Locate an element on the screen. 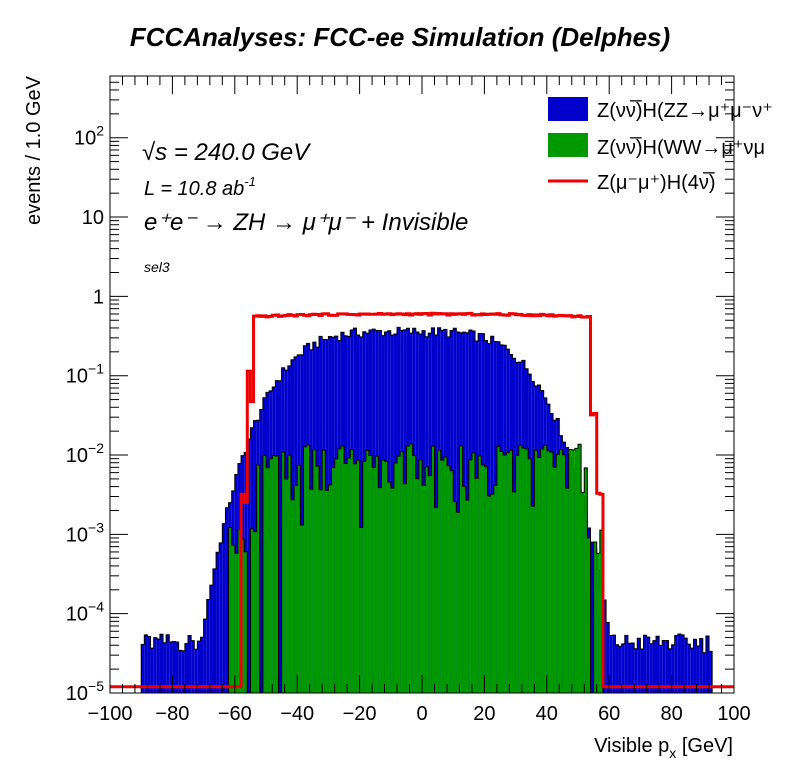 Image resolution: width=796 pixels, height=772 pixels. selection-annotation: sel3 is located at coordinates (157, 267).